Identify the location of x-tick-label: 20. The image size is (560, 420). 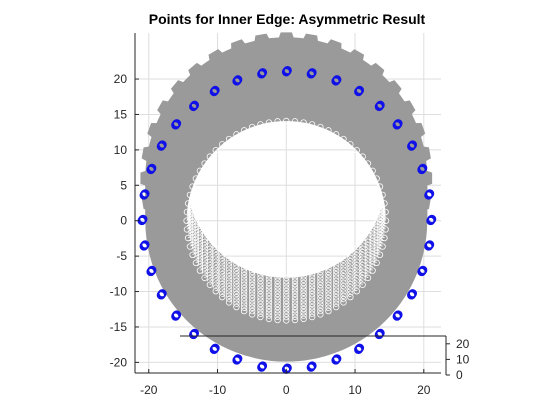
(424, 390).